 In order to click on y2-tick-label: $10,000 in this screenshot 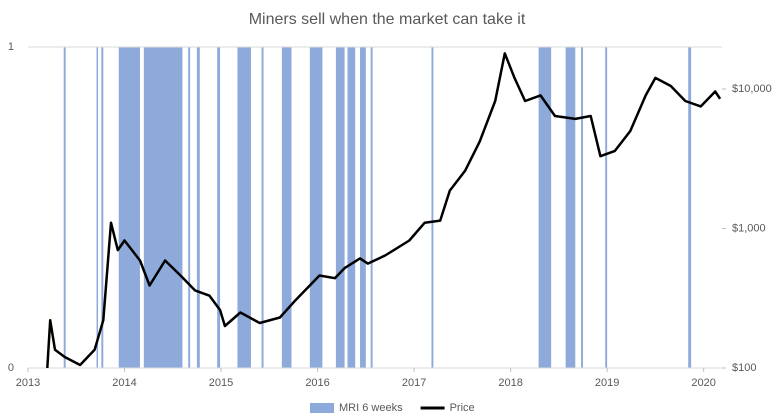, I will do `click(752, 89)`.